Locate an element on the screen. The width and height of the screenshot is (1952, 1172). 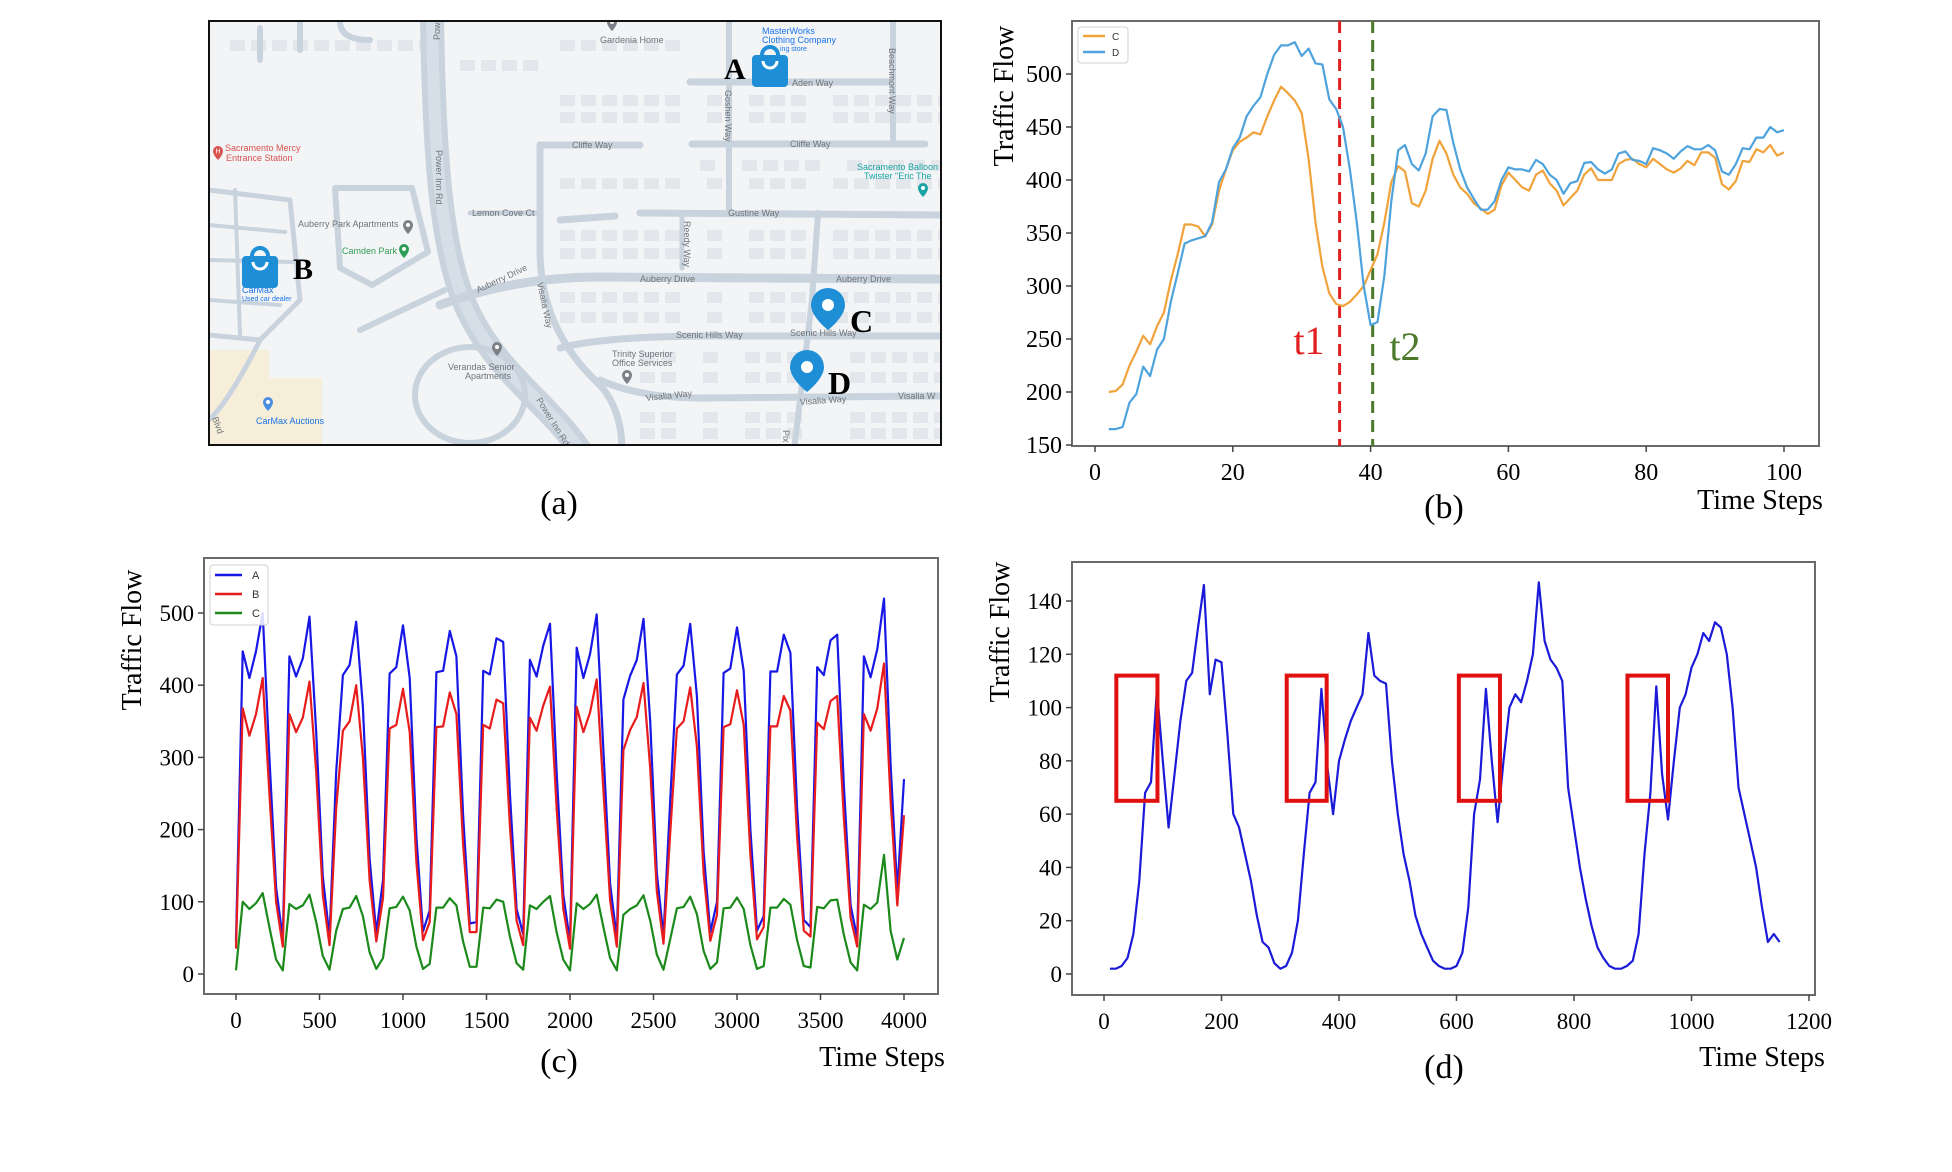
map-label: Beachmont Way is located at coordinates (892, 81).